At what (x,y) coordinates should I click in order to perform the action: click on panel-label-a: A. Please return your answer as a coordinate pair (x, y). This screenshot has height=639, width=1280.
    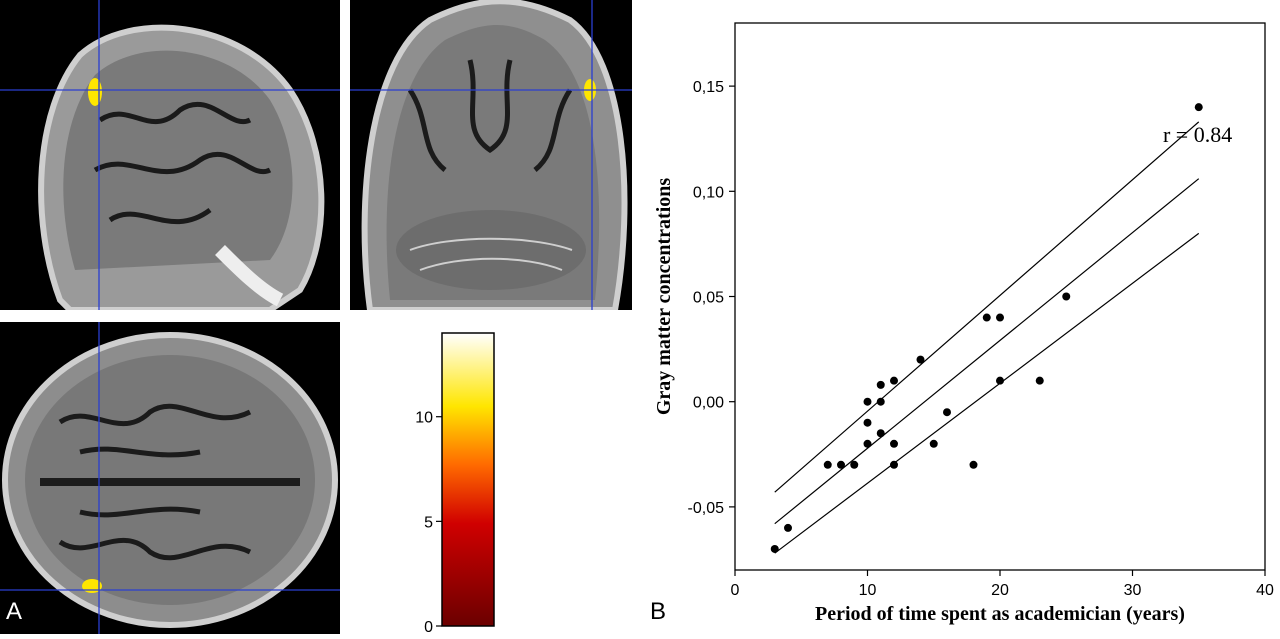
    Looking at the image, I should click on (14, 611).